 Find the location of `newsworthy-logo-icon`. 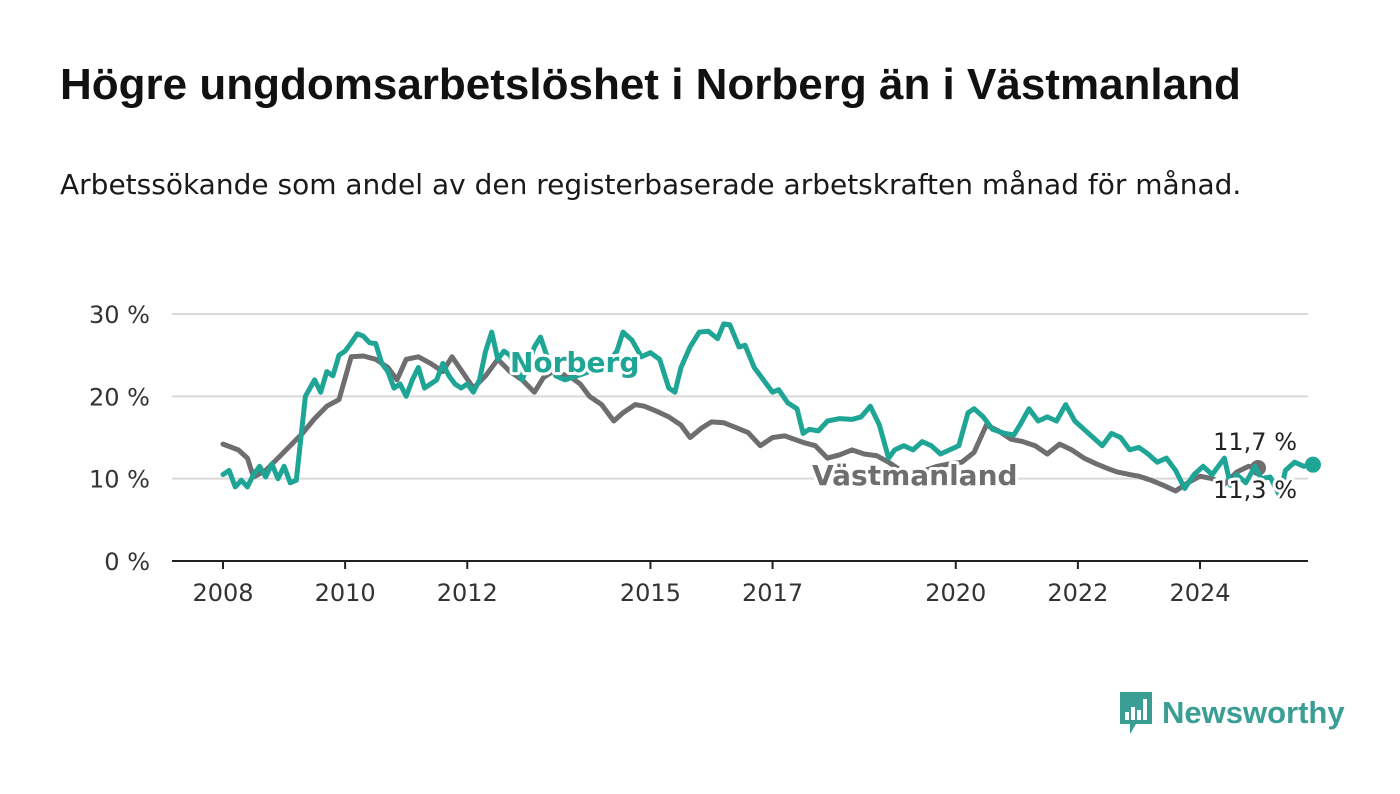

newsworthy-logo-icon is located at coordinates (1136, 713).